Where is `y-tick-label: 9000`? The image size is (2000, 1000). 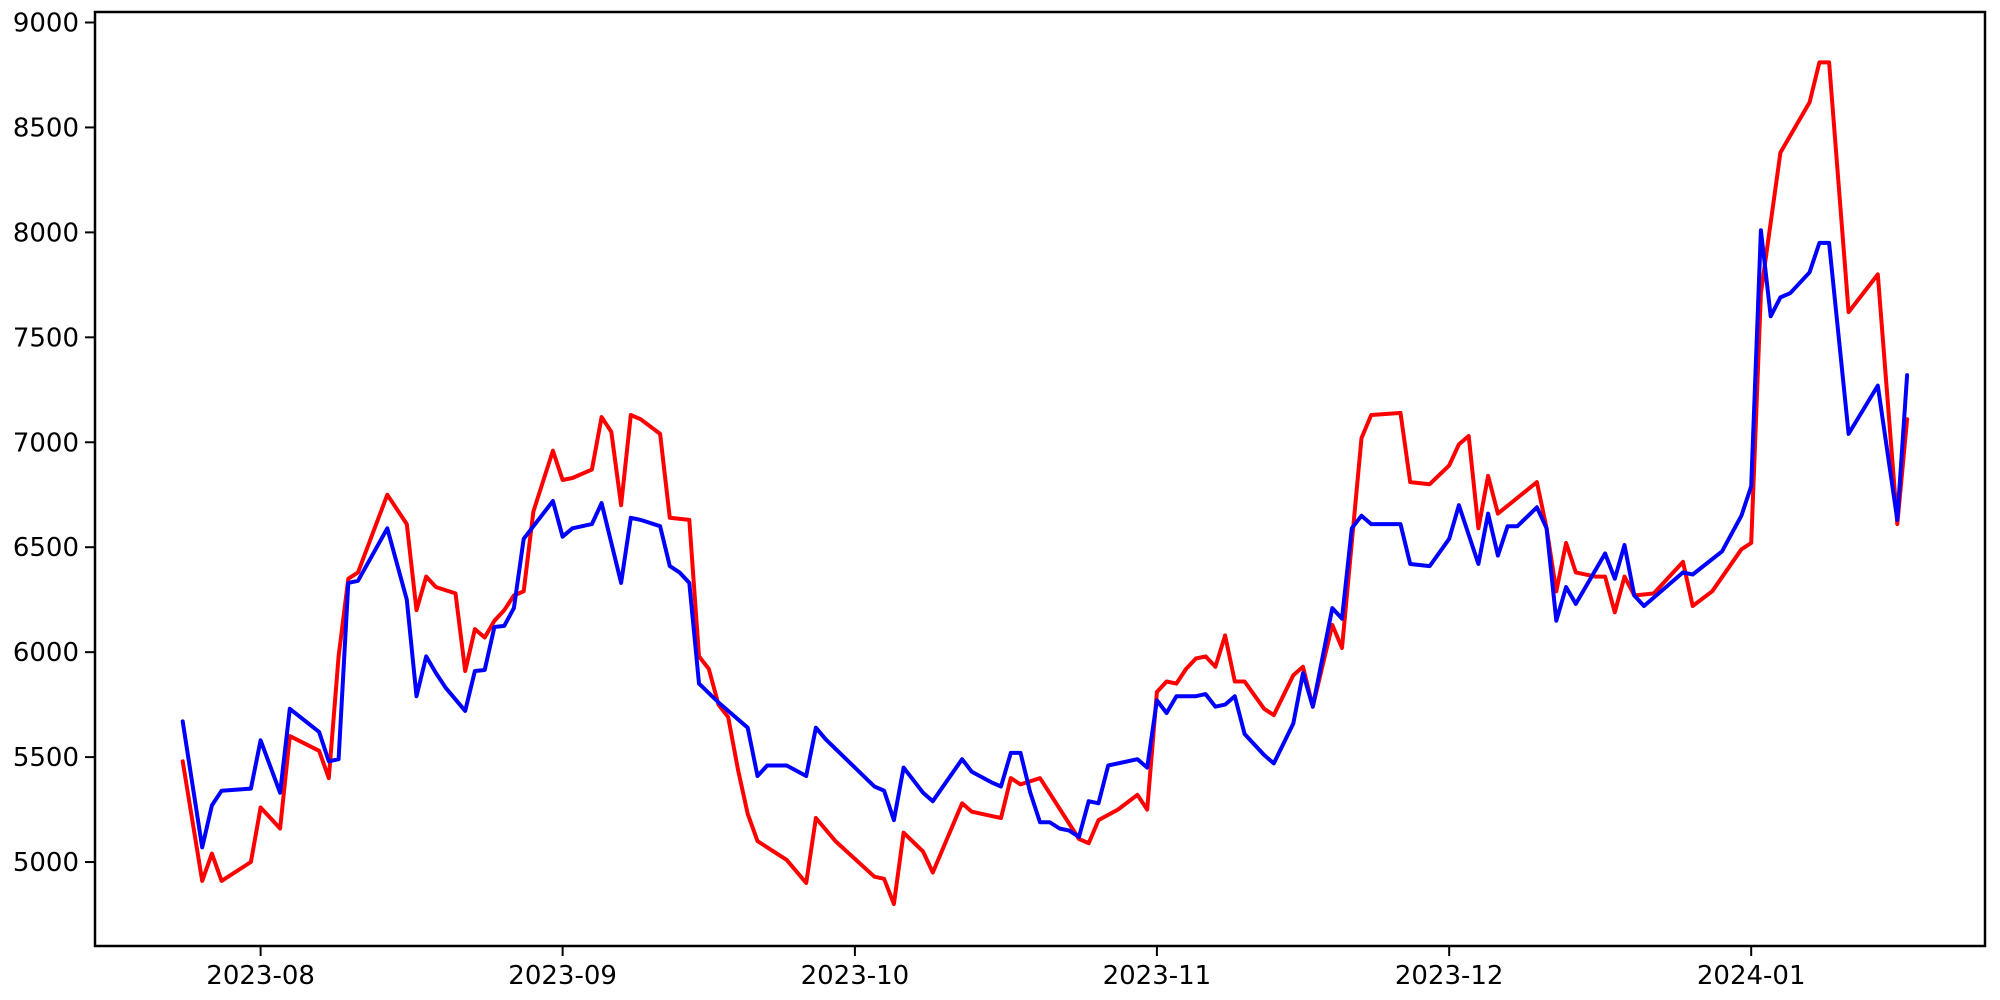
y-tick-label: 9000 is located at coordinates (46, 23).